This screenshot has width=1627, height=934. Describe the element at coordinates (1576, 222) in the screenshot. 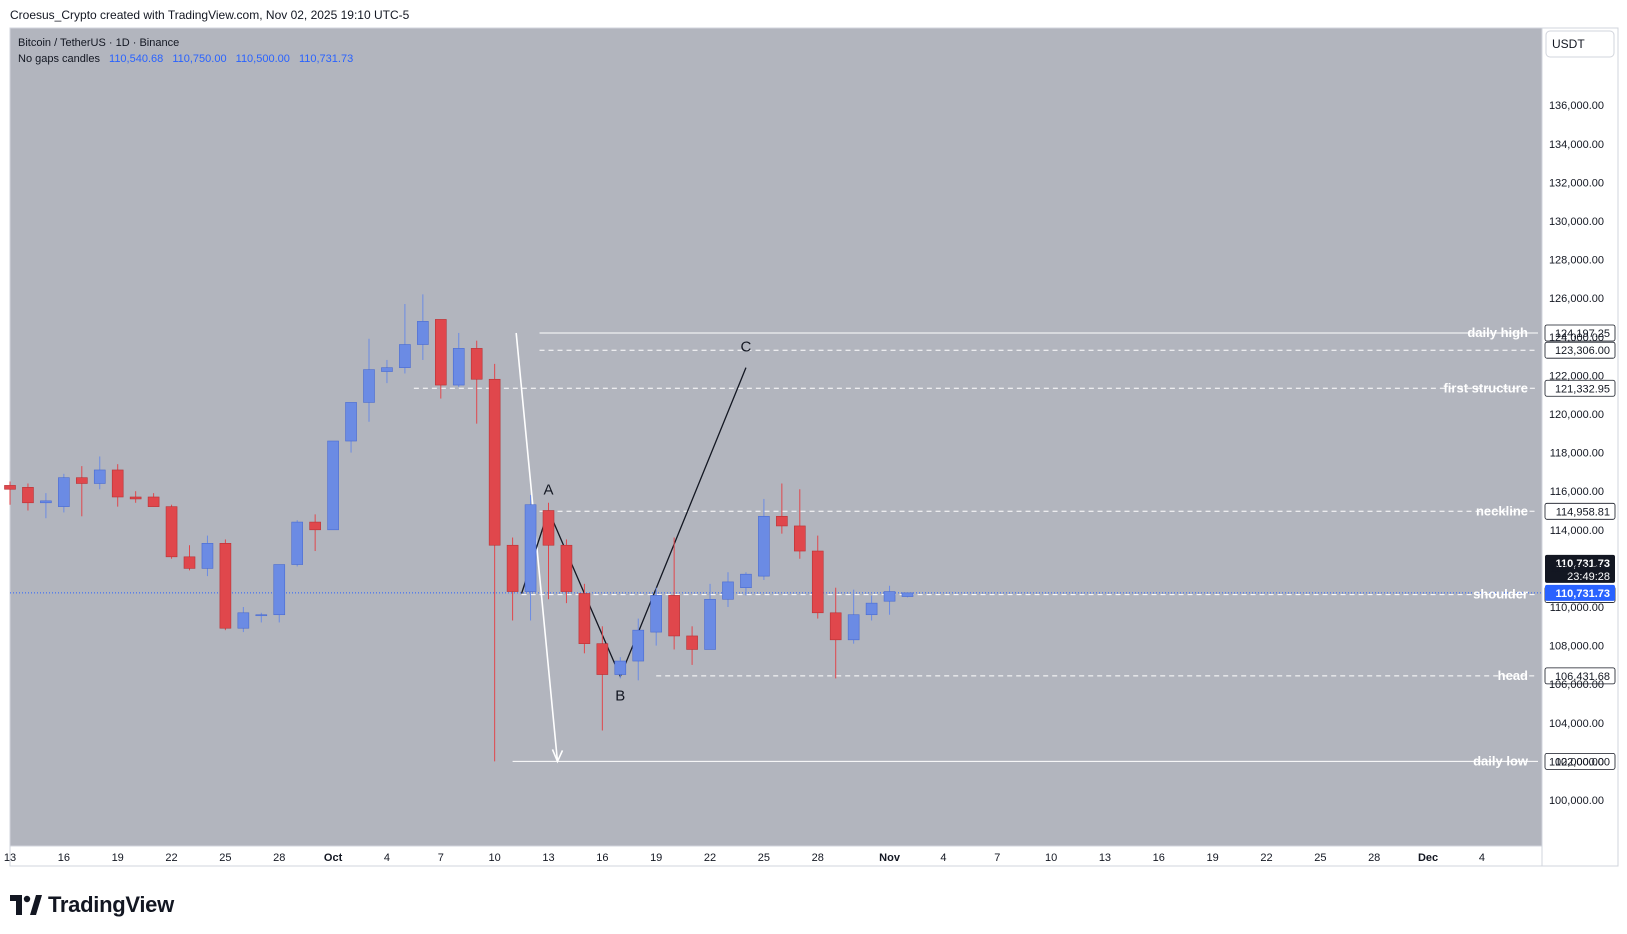

I see `price-tick-label: 130,000.00` at that location.